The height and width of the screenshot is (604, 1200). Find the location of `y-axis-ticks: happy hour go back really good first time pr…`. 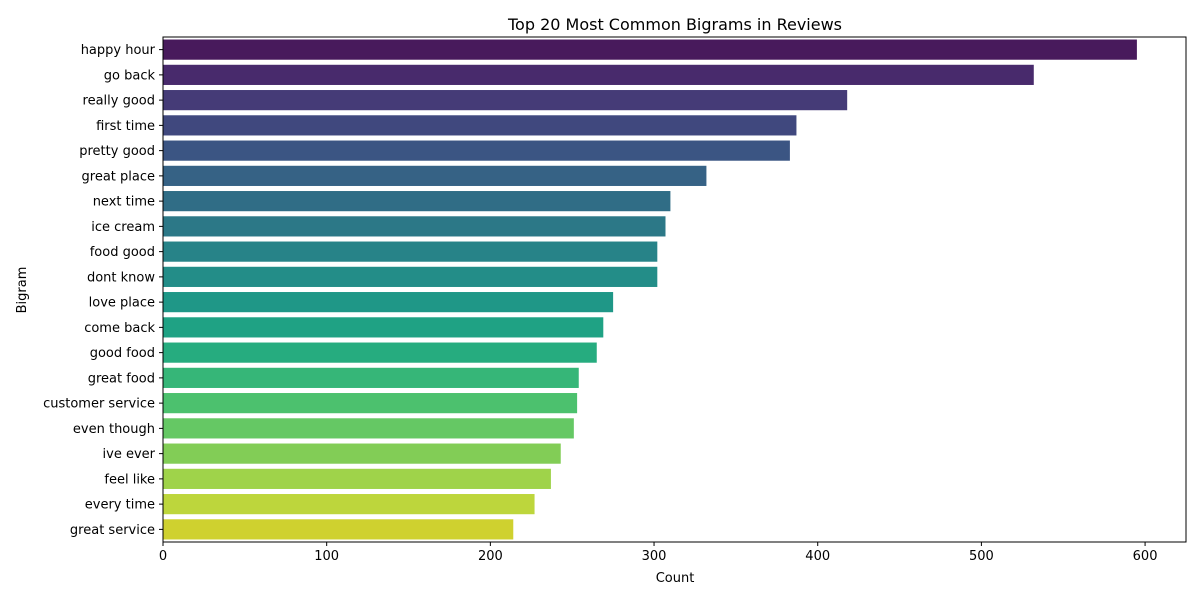

y-axis-ticks: happy hour go back really good first time pr… is located at coordinates (103, 290).